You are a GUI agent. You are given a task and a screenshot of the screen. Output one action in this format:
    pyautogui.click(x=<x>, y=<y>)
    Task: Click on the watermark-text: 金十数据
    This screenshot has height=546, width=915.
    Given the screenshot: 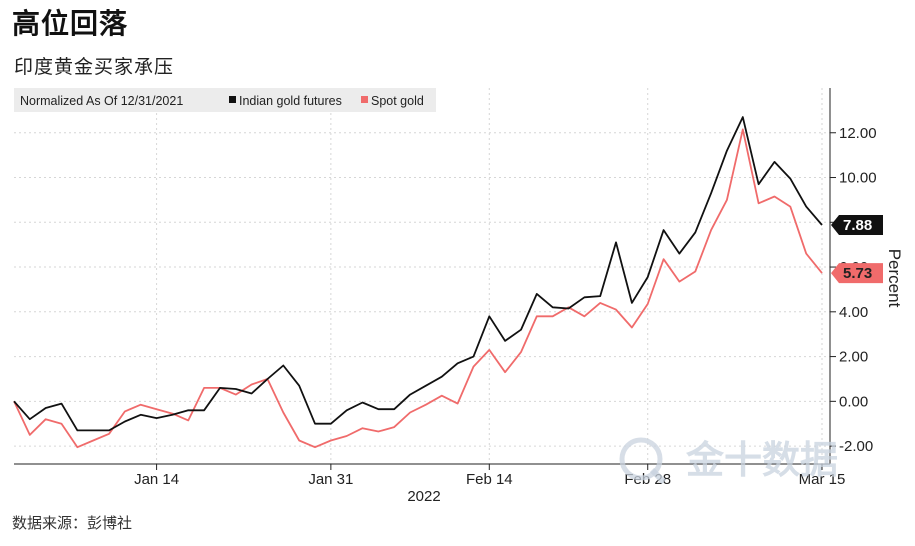 What is the action you would take?
    pyautogui.click(x=761, y=460)
    